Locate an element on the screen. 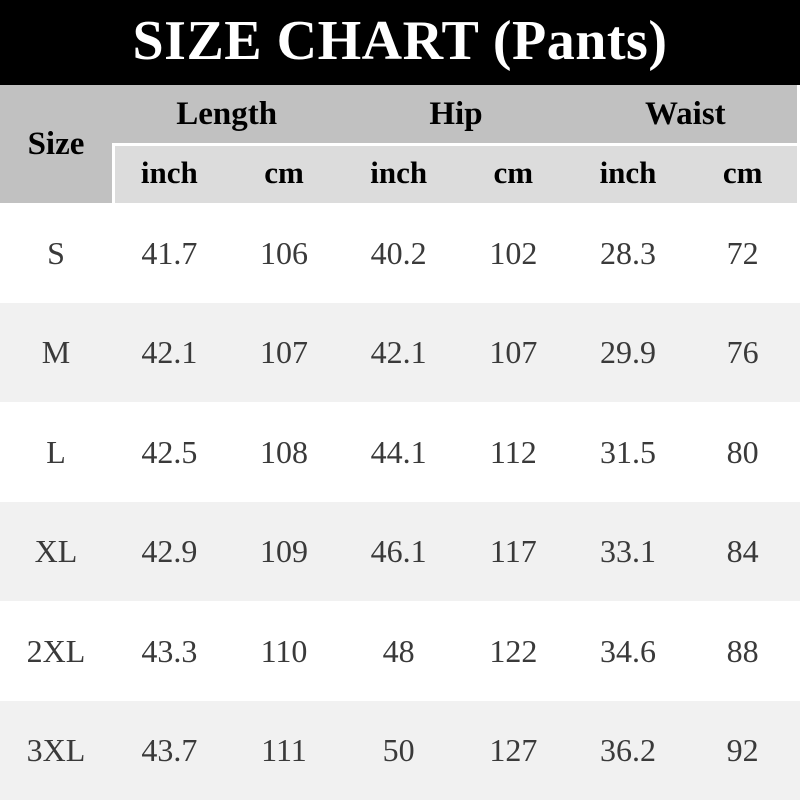  value-cell: 127 is located at coordinates (513, 750).